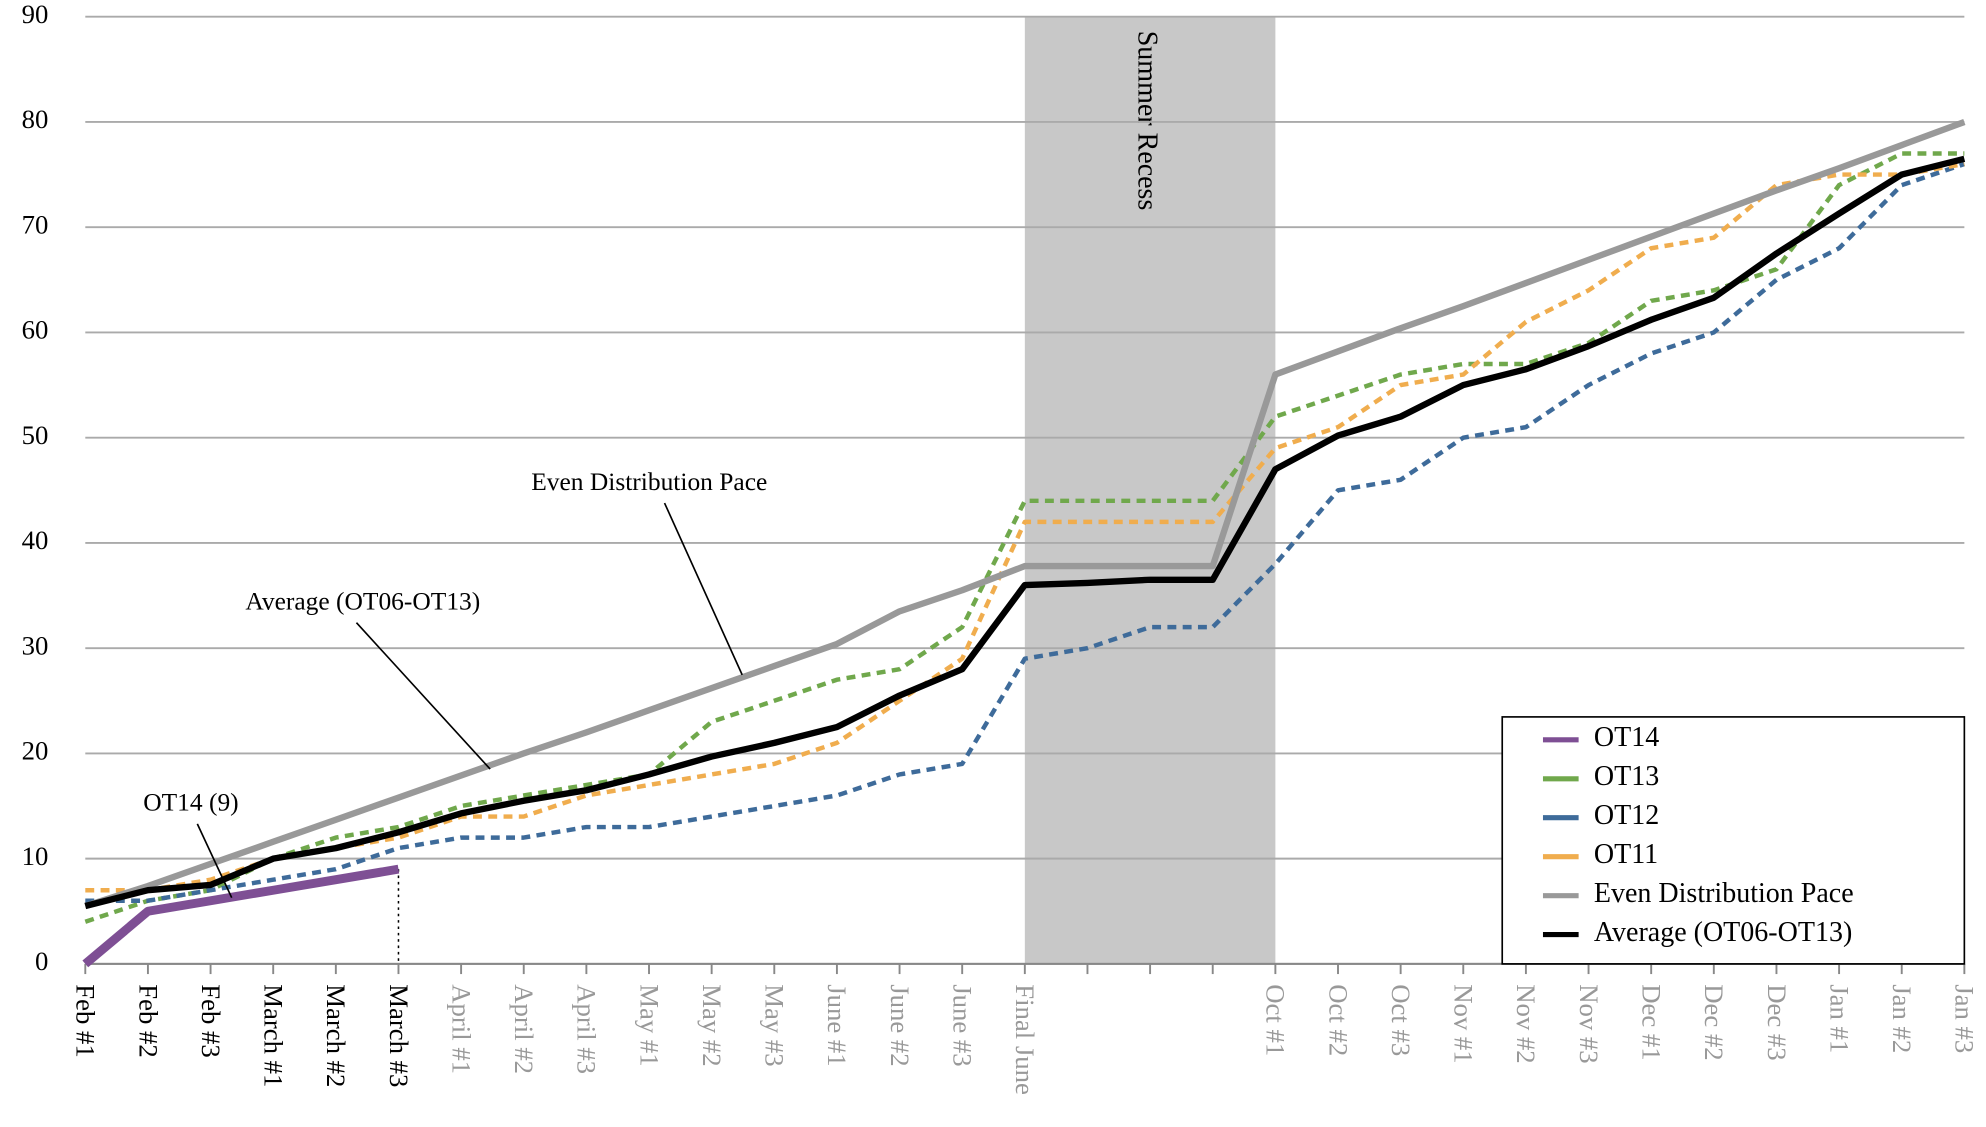  I want to click on y-tick-label: 60, so click(35, 330).